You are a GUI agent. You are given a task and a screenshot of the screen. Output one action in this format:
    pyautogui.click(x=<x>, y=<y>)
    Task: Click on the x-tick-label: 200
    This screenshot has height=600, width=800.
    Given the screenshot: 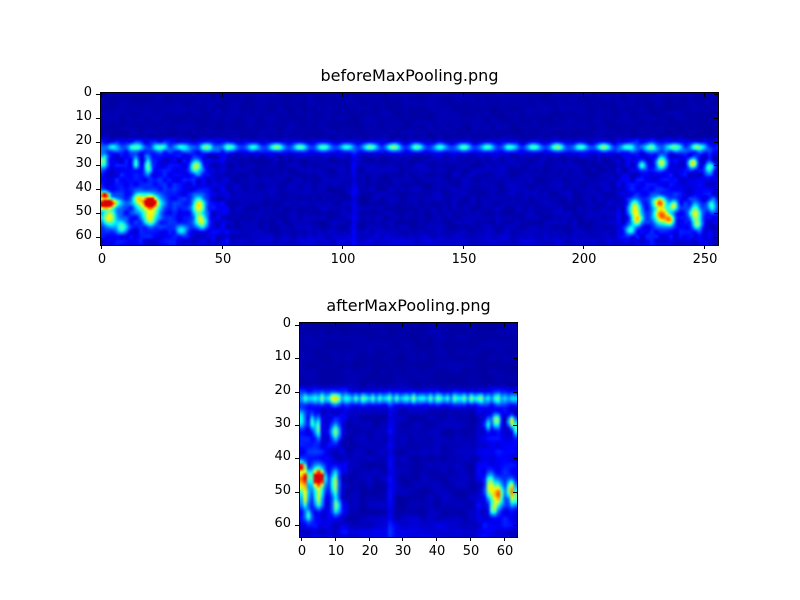 What is the action you would take?
    pyautogui.click(x=584, y=259)
    